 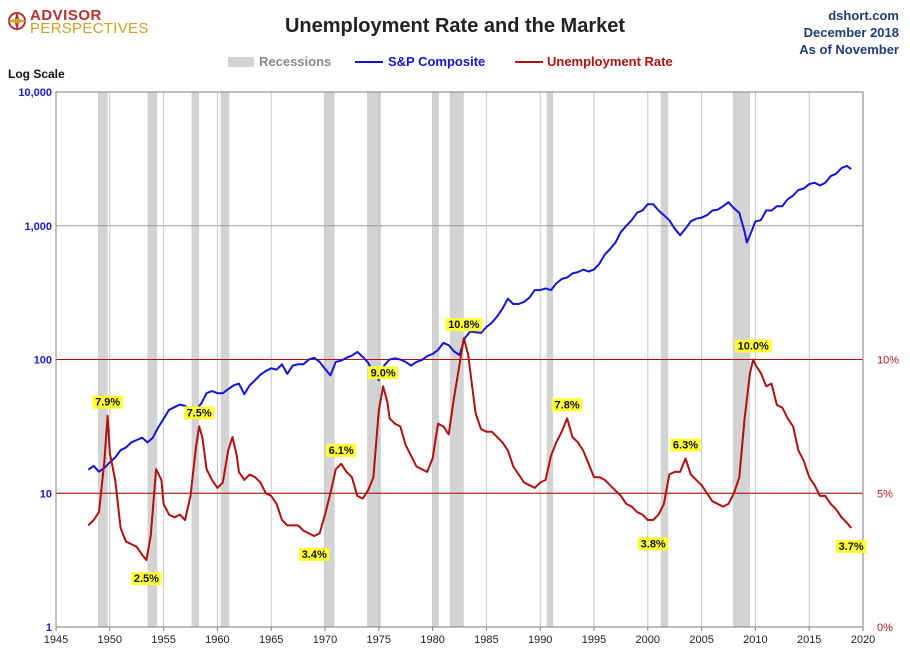 I want to click on legend-unemployment: Unemployment Rate, so click(x=610, y=61).